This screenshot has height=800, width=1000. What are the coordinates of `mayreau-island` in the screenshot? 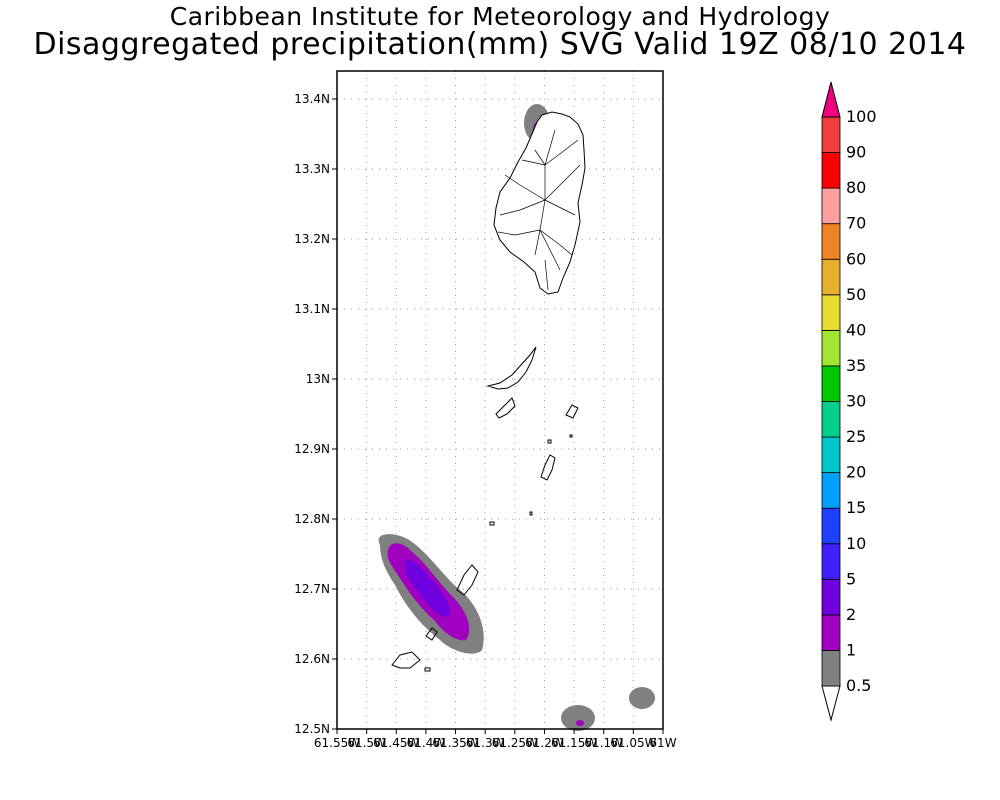 It's located at (572, 411).